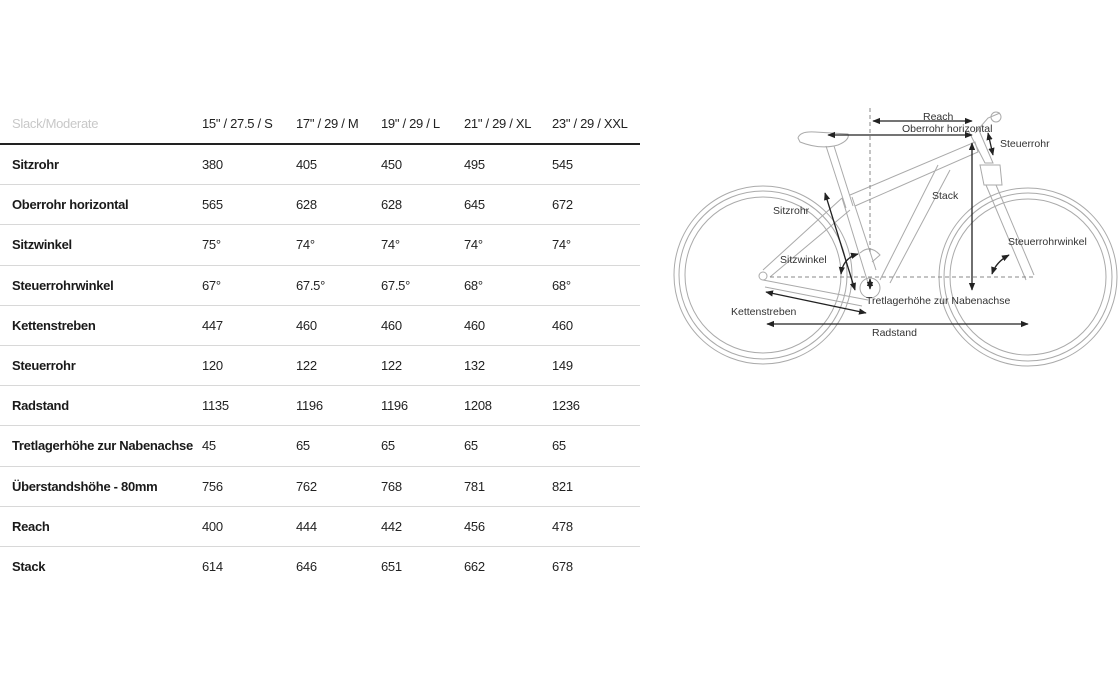 This screenshot has height=689, width=1119. I want to click on label-tretlager: Tretlagerhöhe zur Nabenachse, so click(938, 301).